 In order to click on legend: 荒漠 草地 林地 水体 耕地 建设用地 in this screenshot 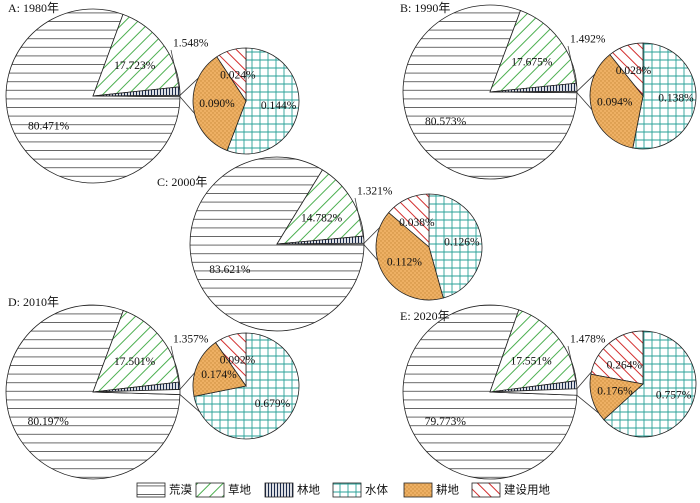, I will do `click(343, 490)`.